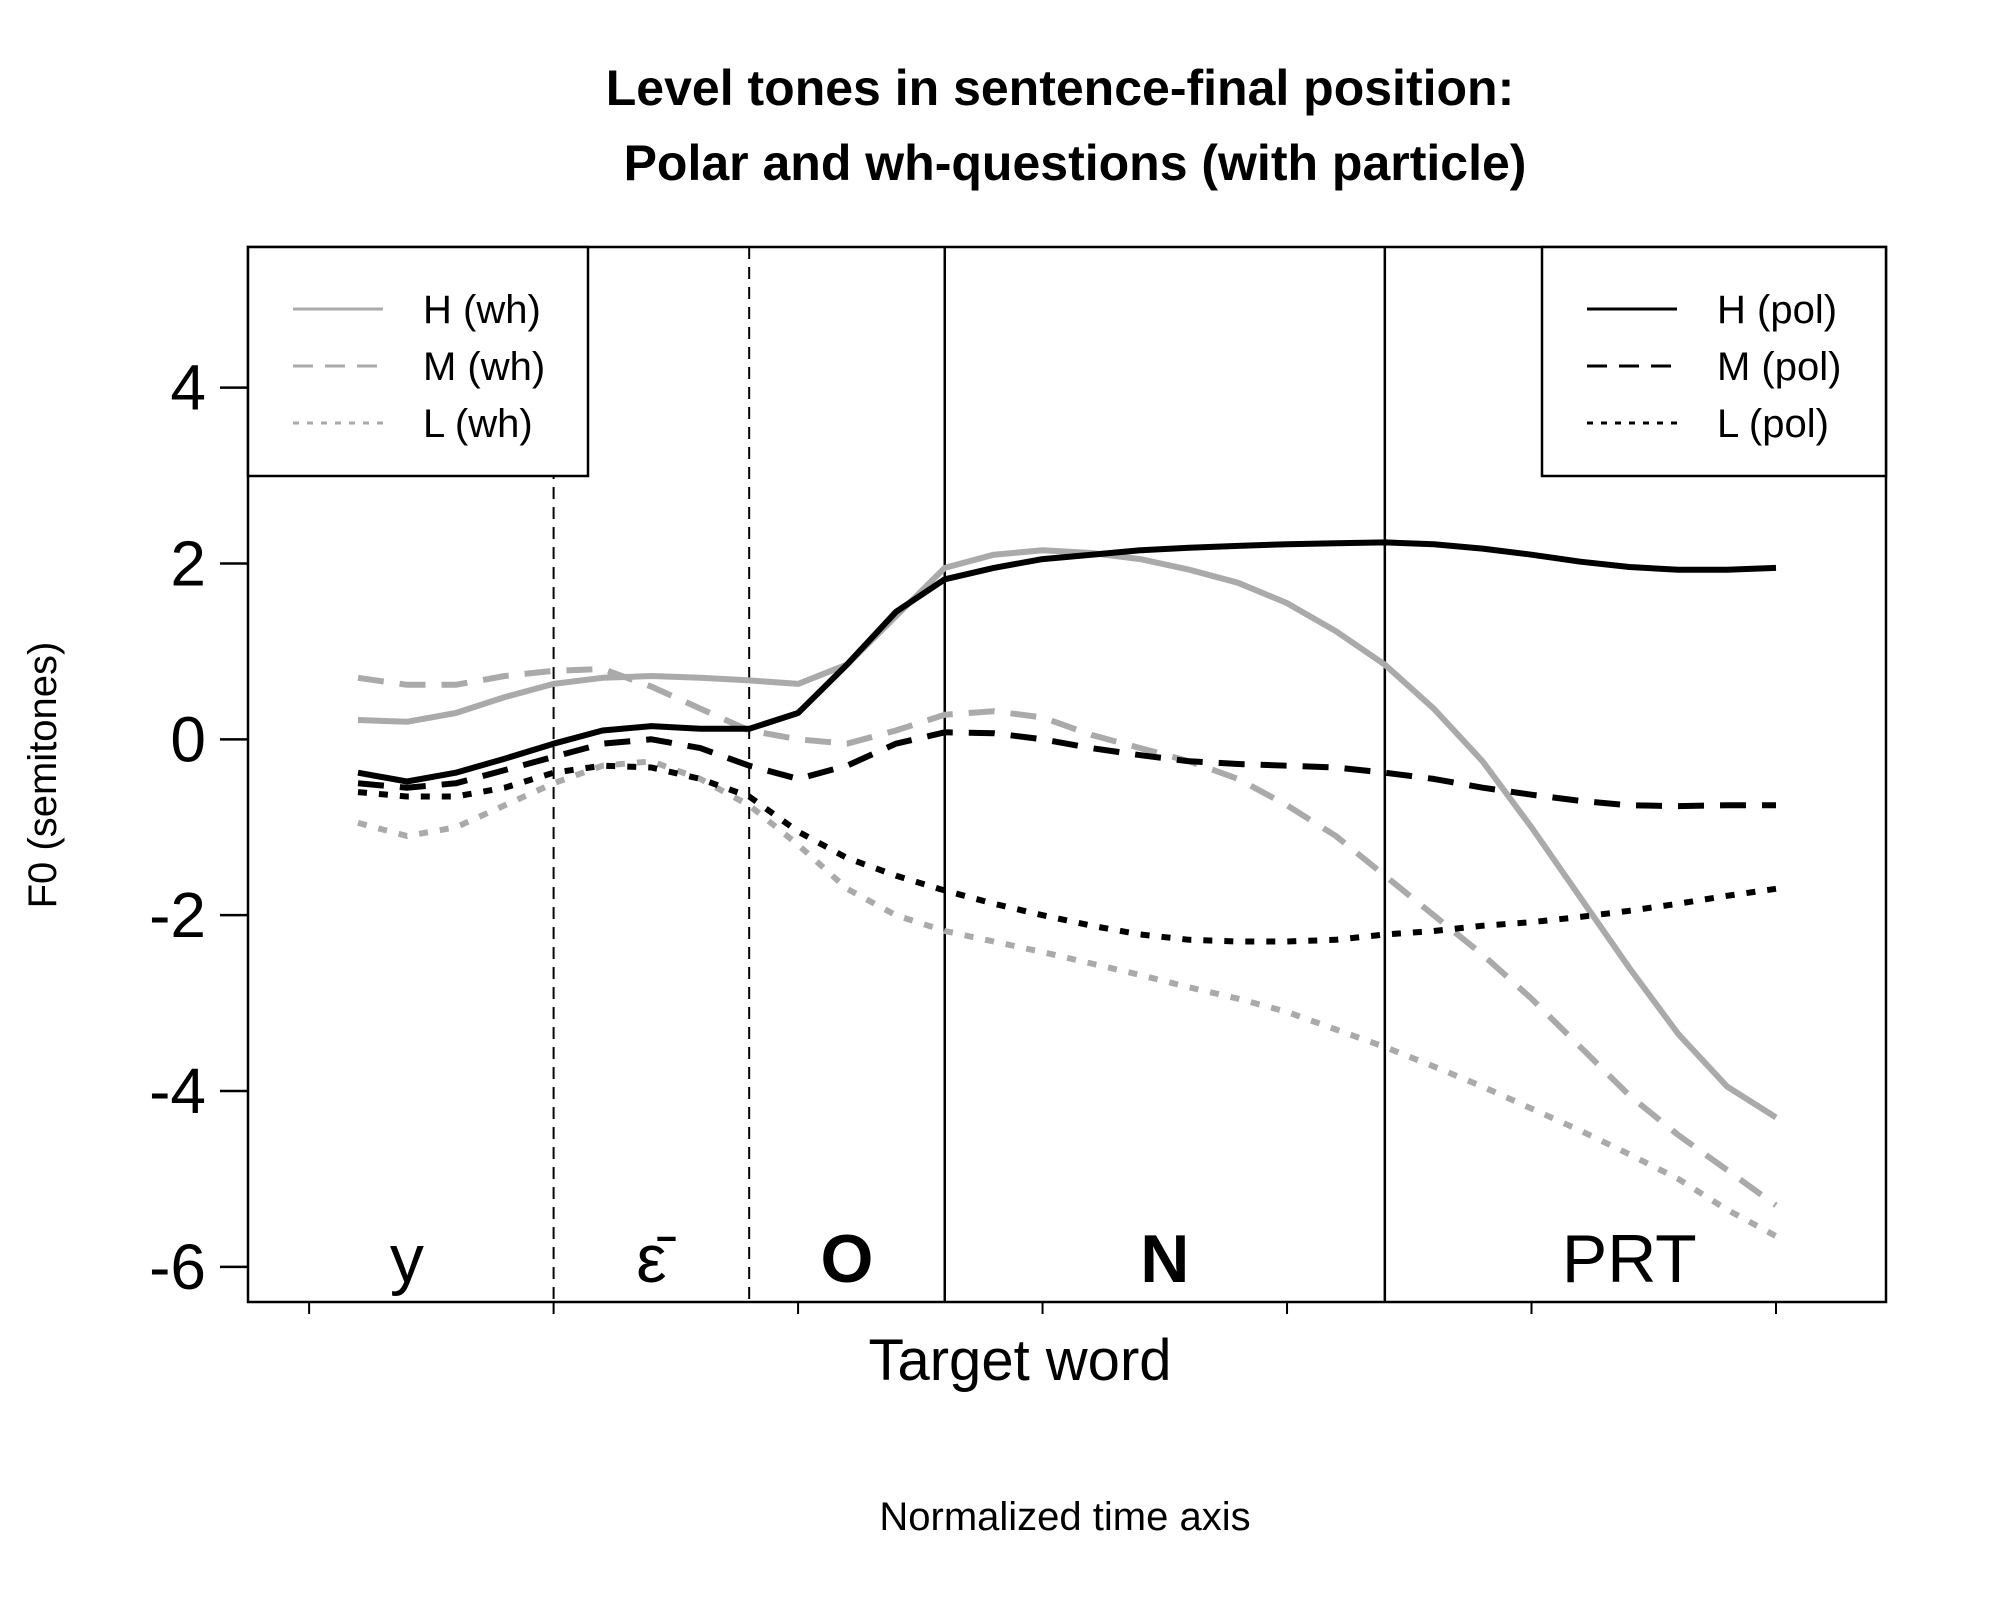  What do you see at coordinates (1067, 662) in the screenshot?
I see `series-line-h-pol` at bounding box center [1067, 662].